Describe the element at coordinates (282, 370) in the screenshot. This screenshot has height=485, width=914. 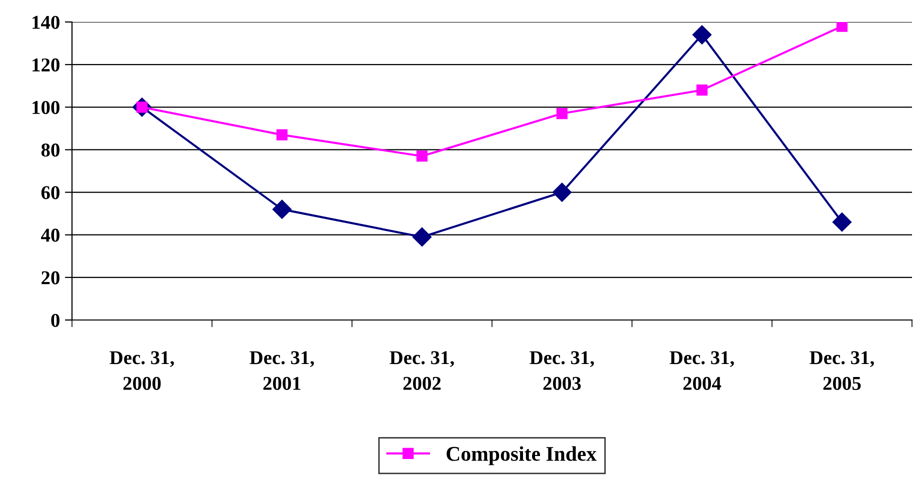
I see `x-tick-label: Dec. 31, 2001` at that location.